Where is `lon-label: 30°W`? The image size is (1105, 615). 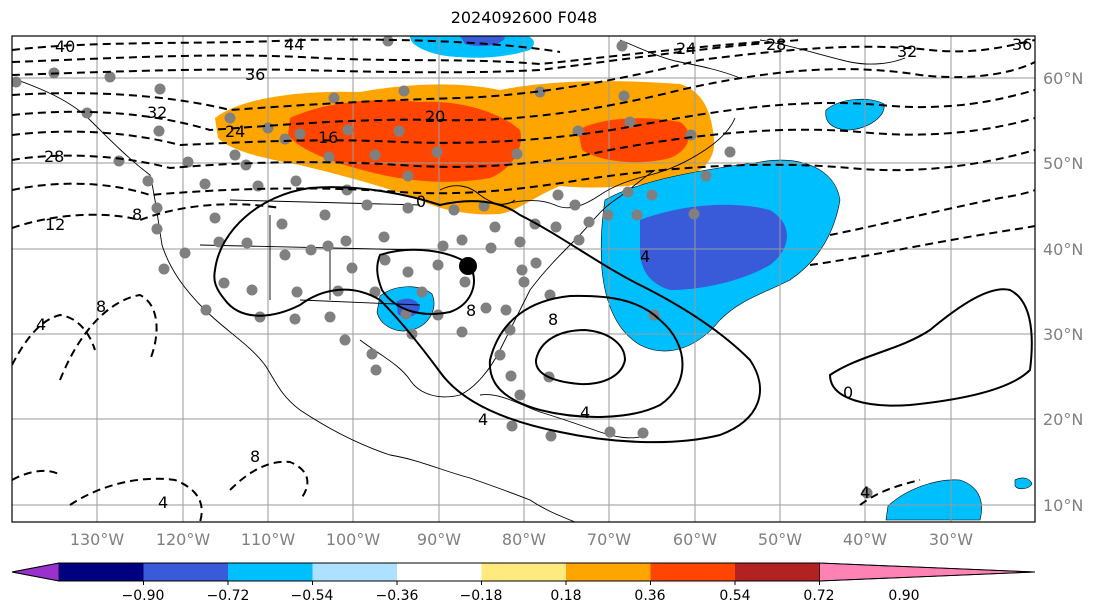 lon-label: 30°W is located at coordinates (951, 539).